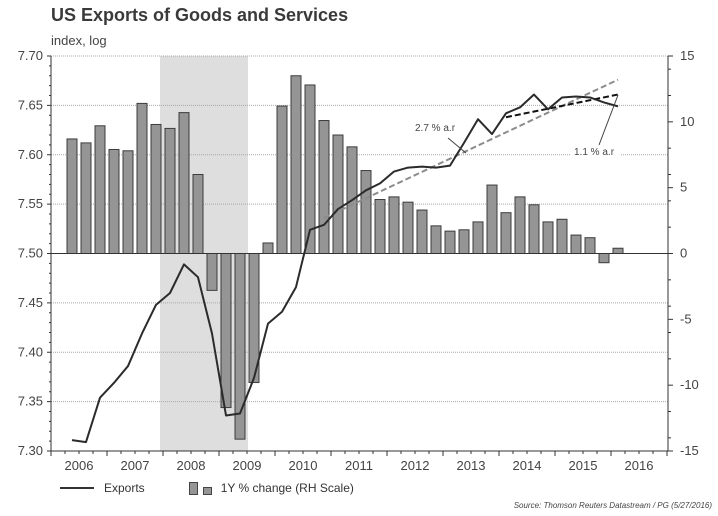 This screenshot has width=718, height=516. What do you see at coordinates (683, 187) in the screenshot?
I see `right-tick-label: 5` at bounding box center [683, 187].